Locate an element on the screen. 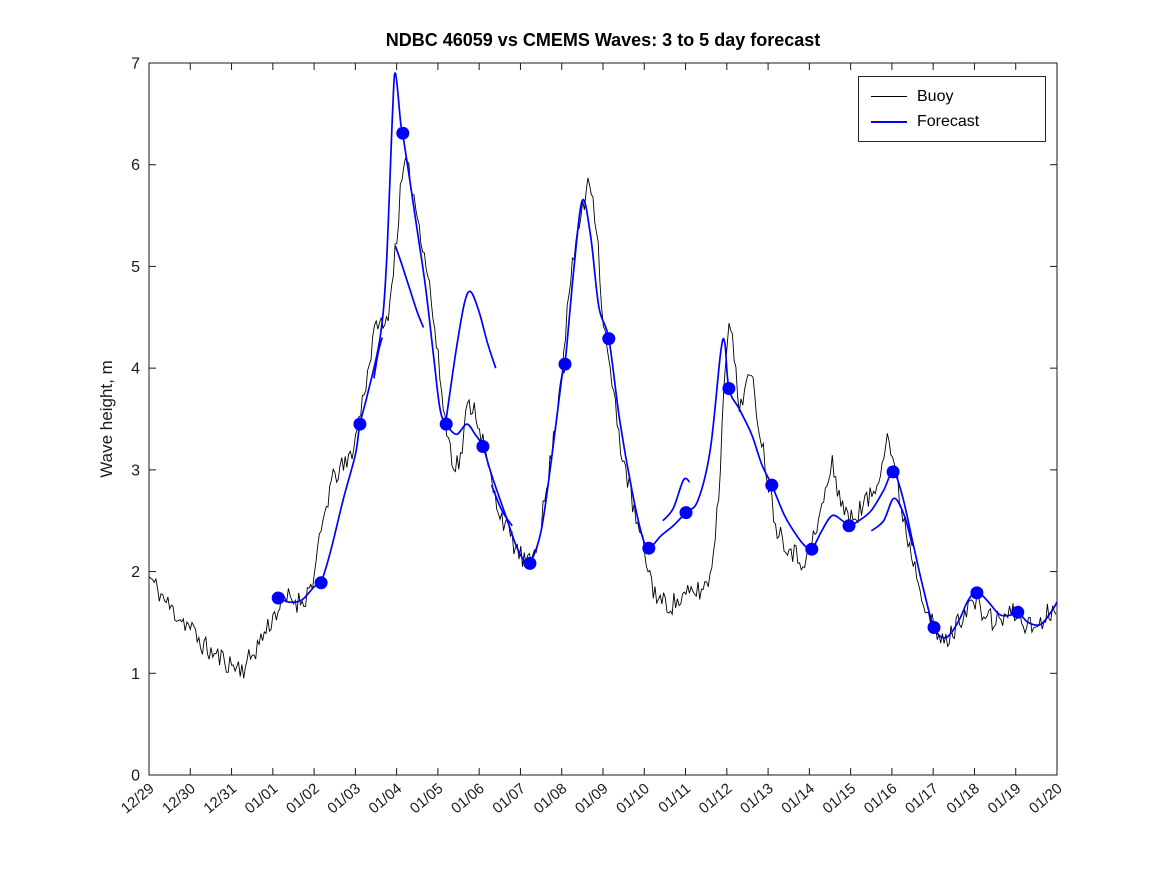 The height and width of the screenshot is (875, 1167). y-tick-label: 4 is located at coordinates (135, 369).